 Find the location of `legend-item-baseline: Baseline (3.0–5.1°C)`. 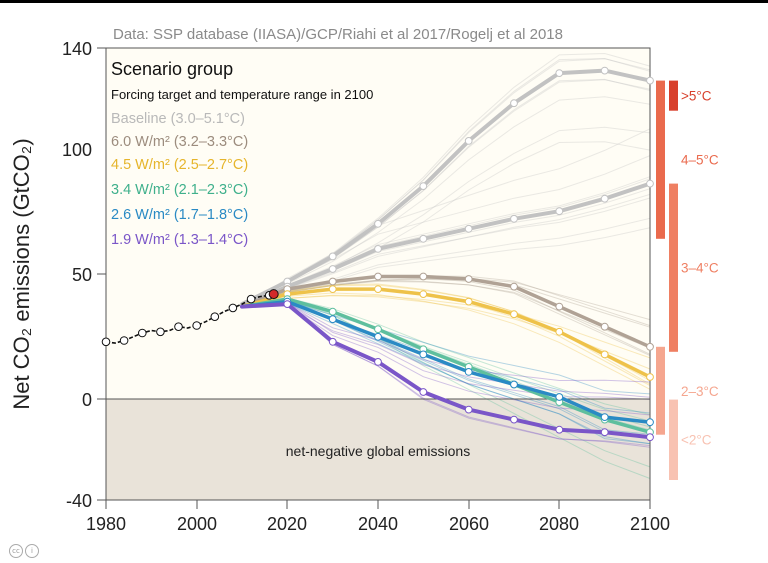

legend-item-baseline: Baseline (3.0–5.1°C) is located at coordinates (178, 119).